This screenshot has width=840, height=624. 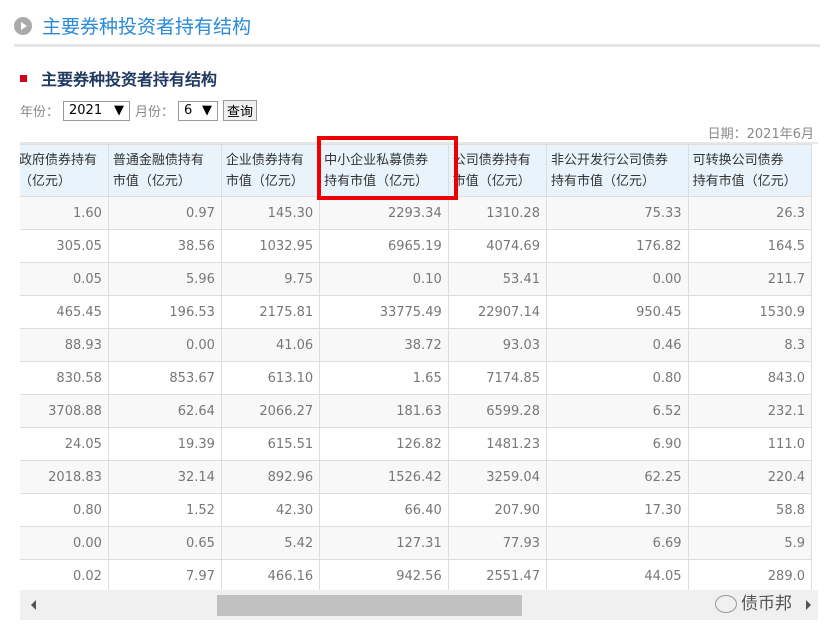 I want to click on table-cell: 0.10, so click(x=384, y=279).